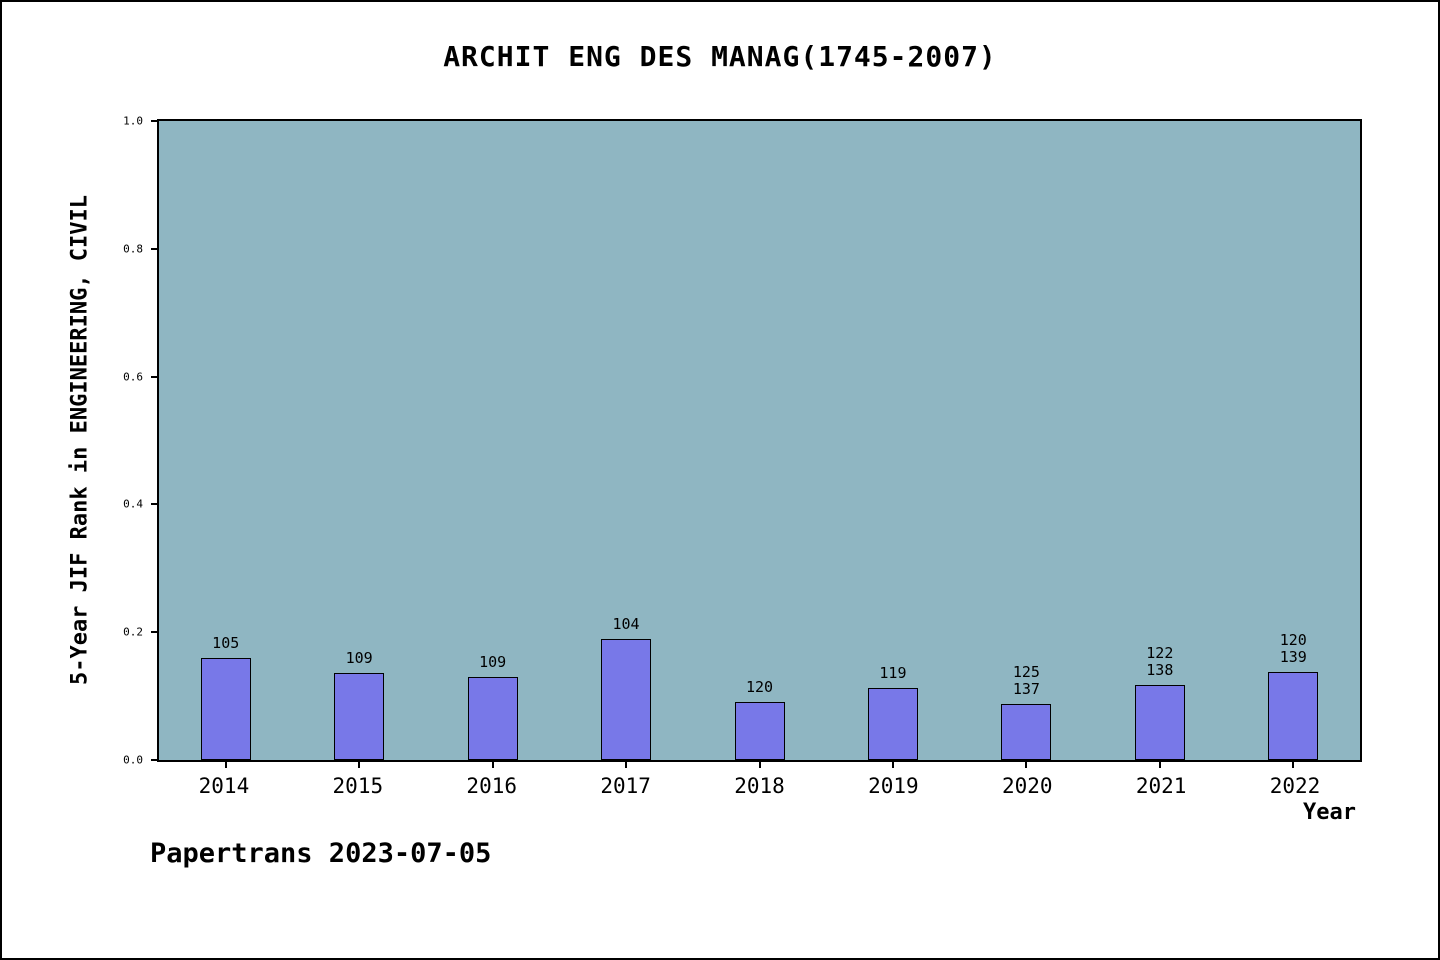 The height and width of the screenshot is (960, 1440). Describe the element at coordinates (492, 718) in the screenshot. I see `bar-2016` at that location.